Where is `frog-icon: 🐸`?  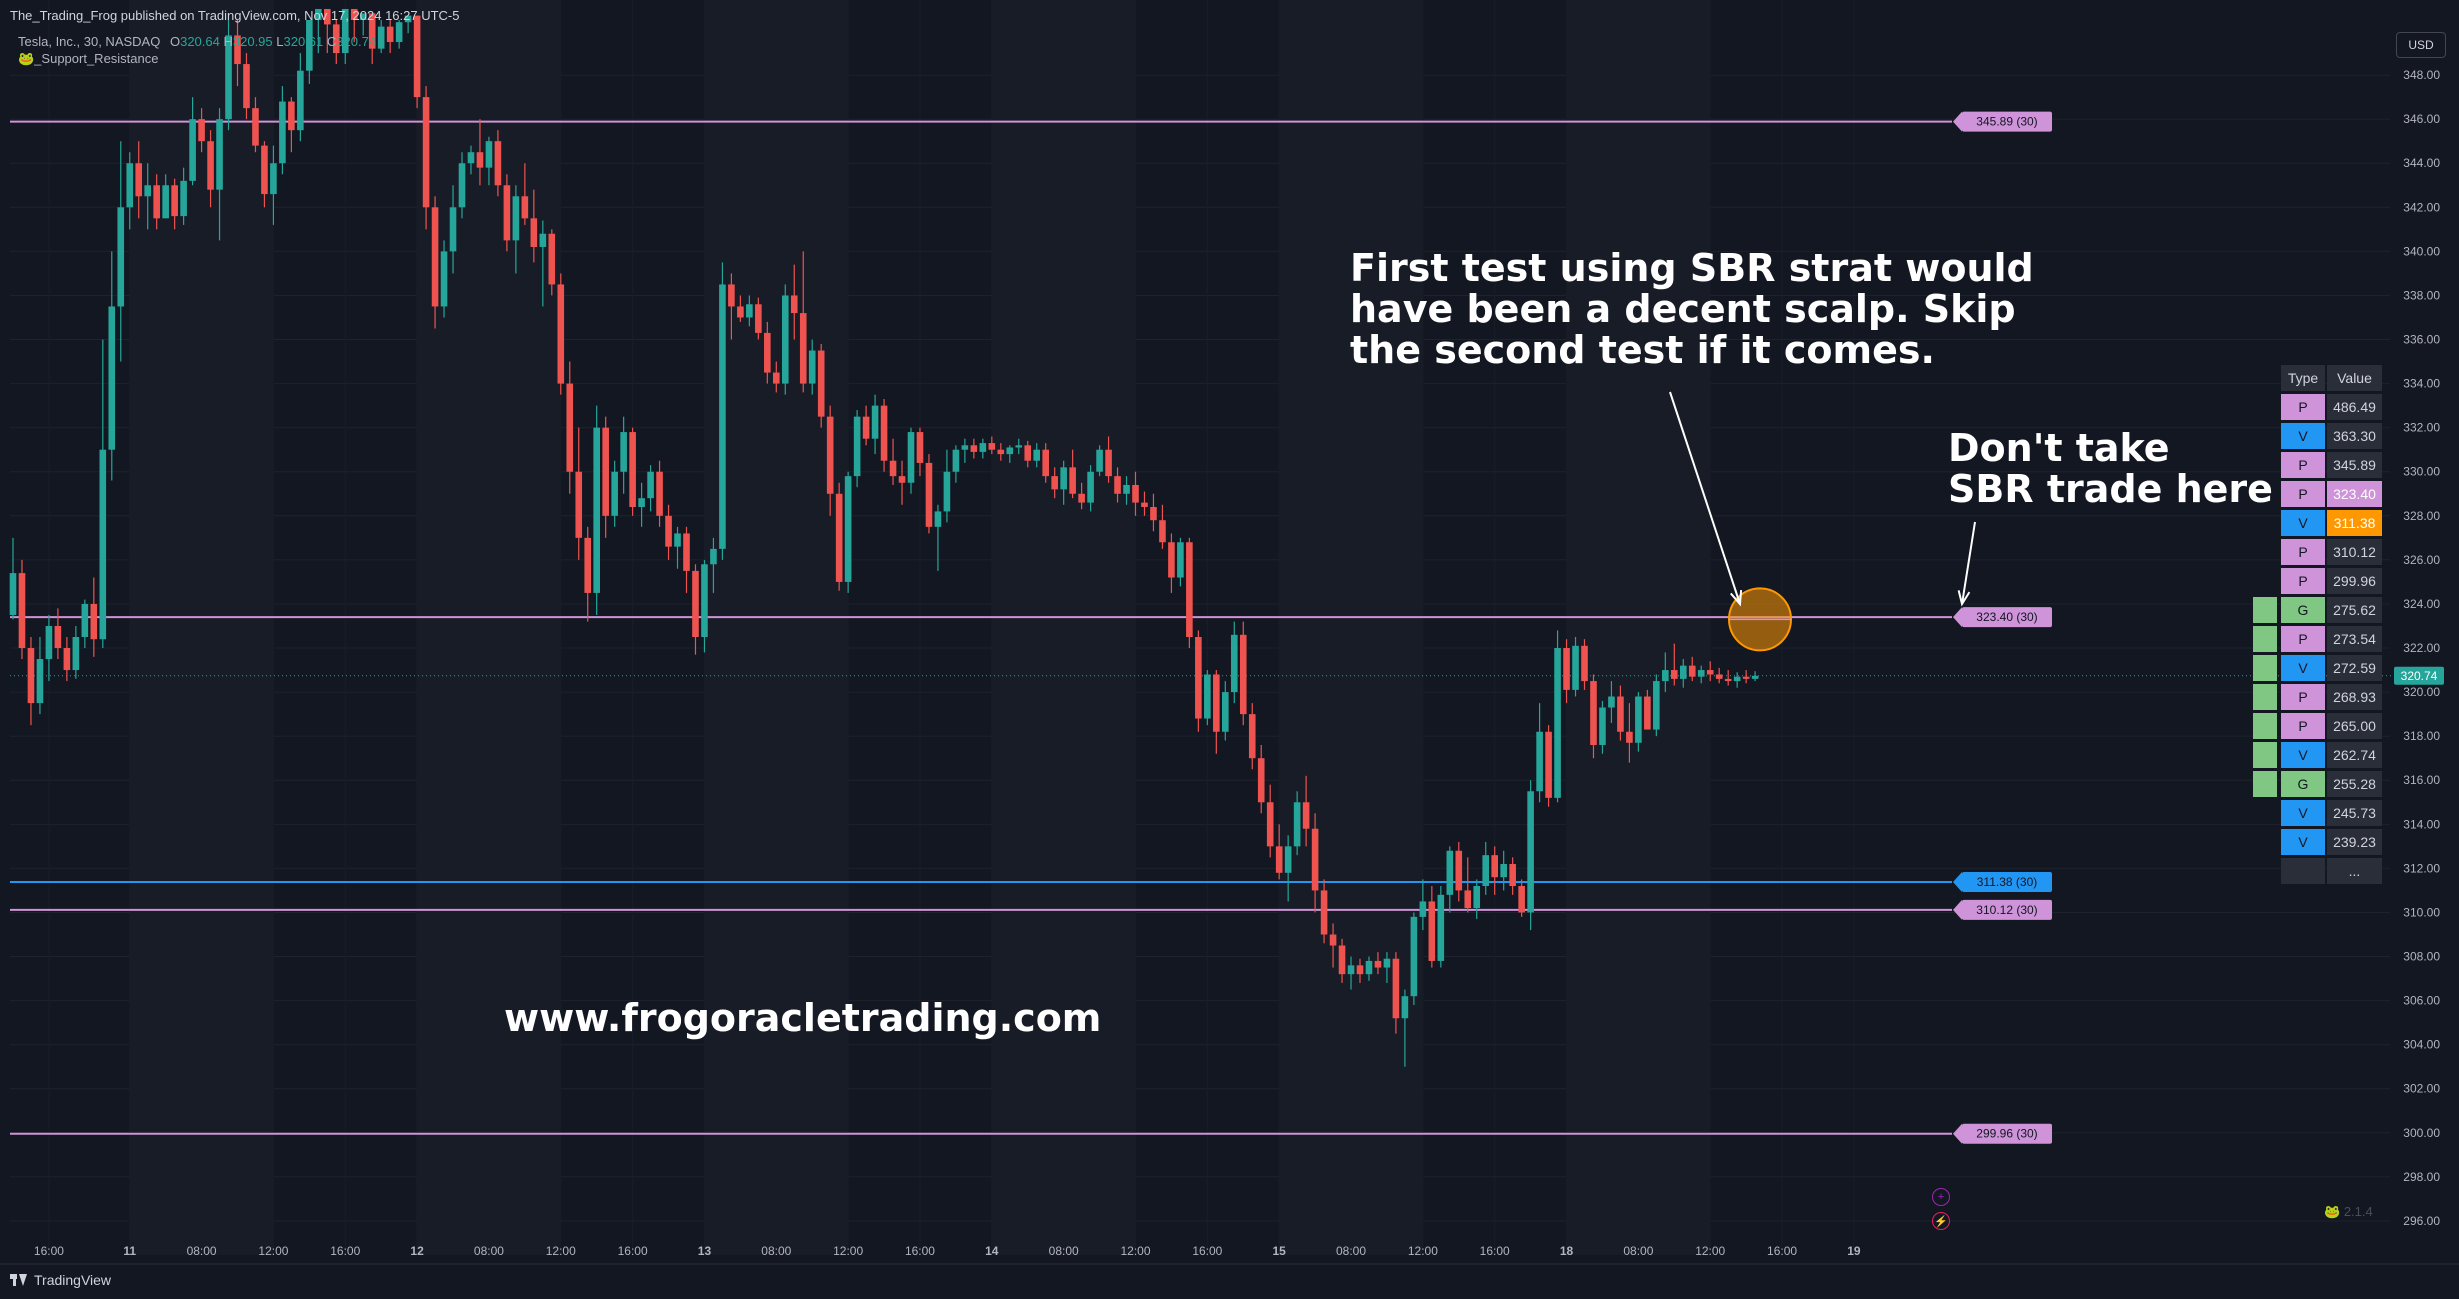
frog-icon: 🐸 is located at coordinates (2332, 1211).